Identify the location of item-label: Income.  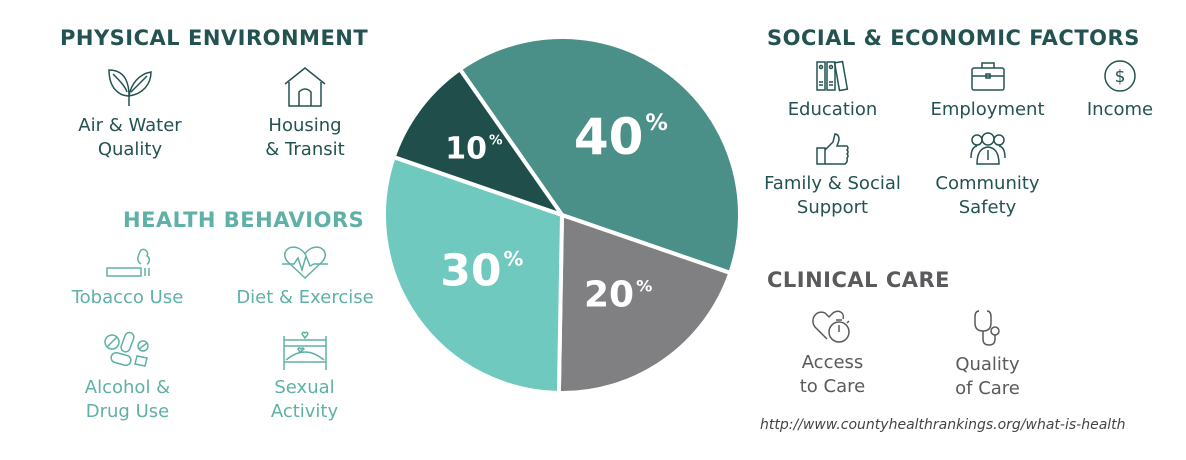
(1120, 109).